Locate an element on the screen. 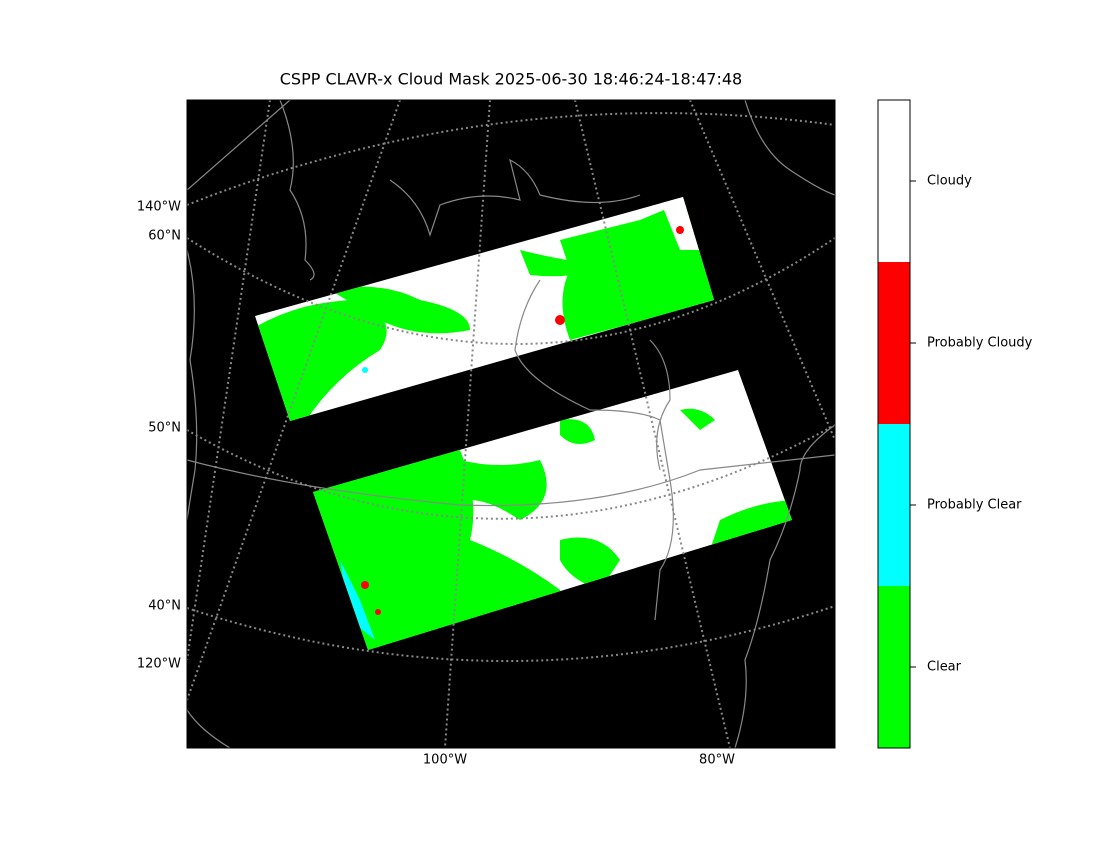  colorbar-label: Clear is located at coordinates (944, 667).